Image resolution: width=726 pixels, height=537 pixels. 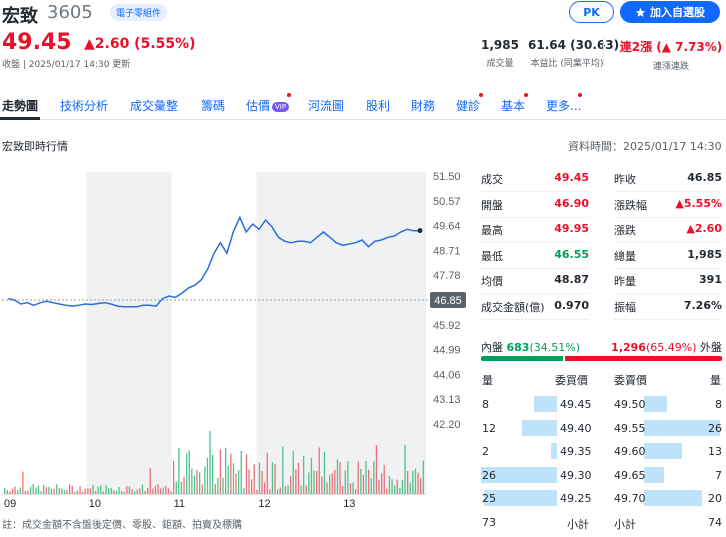 What do you see at coordinates (423, 106) in the screenshot?
I see `tab-financial: 財務` at bounding box center [423, 106].